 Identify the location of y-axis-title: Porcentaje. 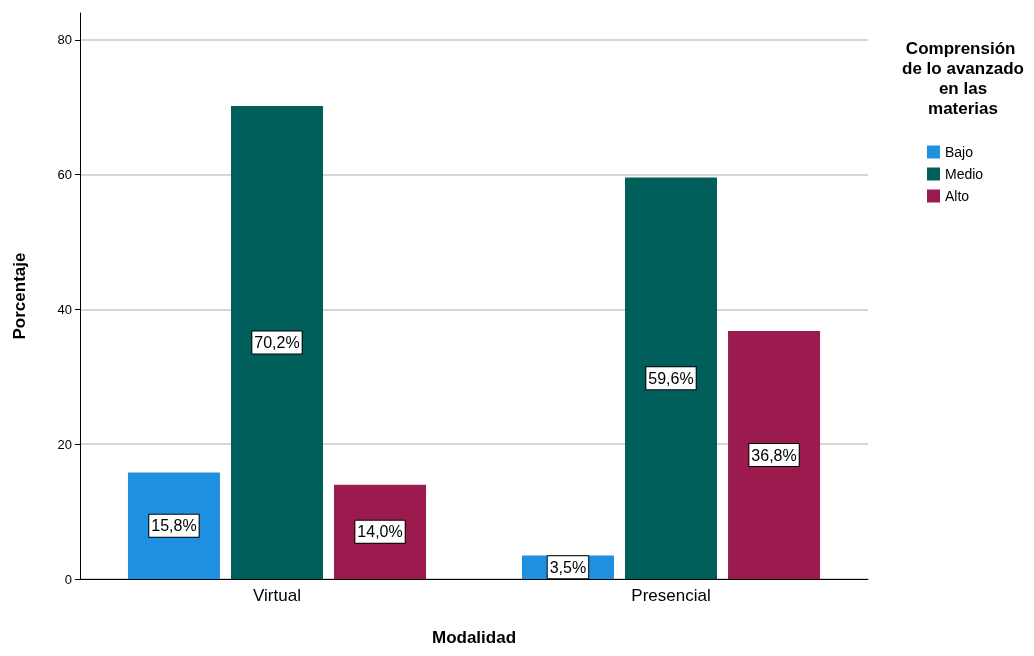
(19, 296).